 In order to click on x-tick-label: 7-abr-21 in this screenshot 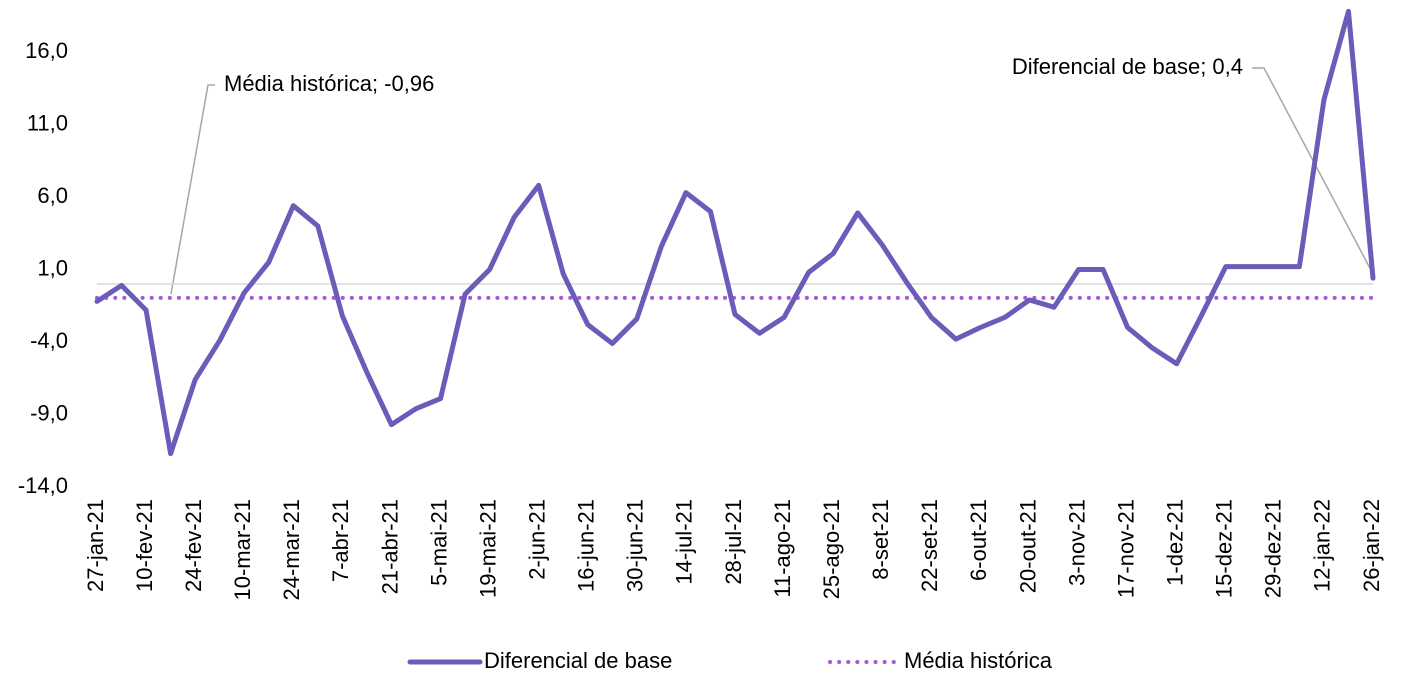, I will do `click(340, 540)`.